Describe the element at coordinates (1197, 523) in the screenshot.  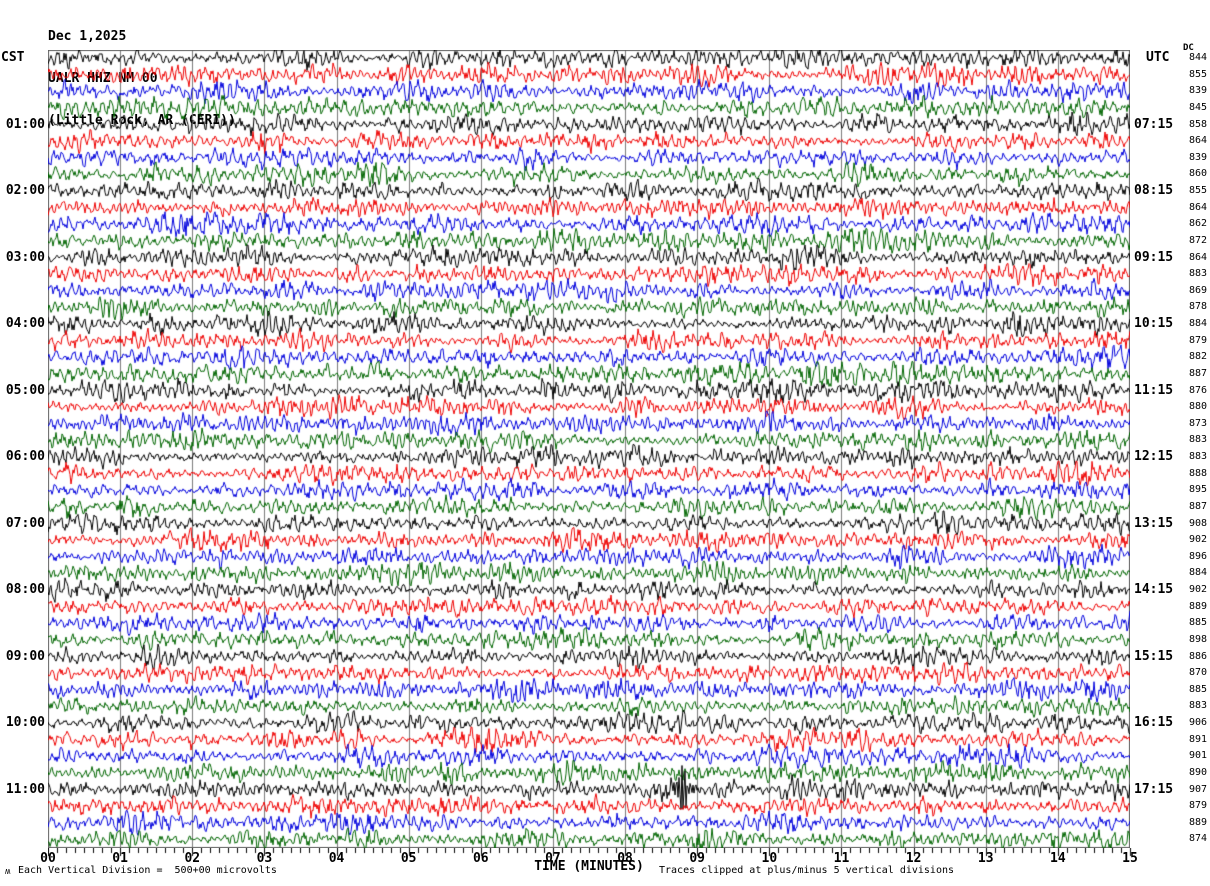
I see `dc-offset-value: 908` at that location.